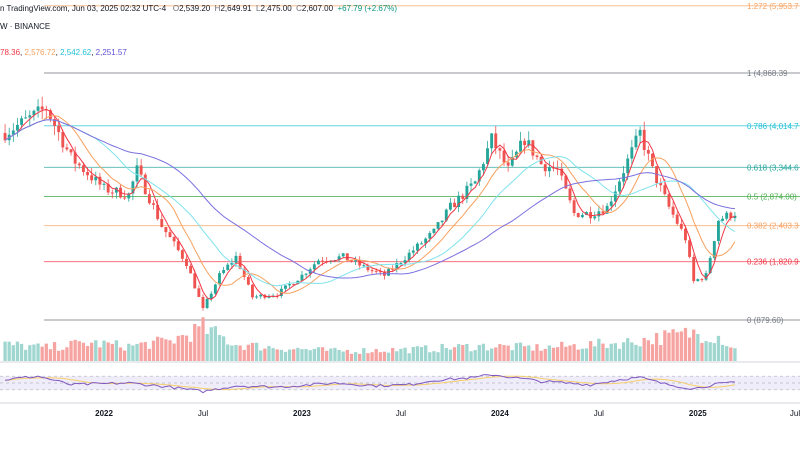  Describe the element at coordinates (773, 126) in the screenshot. I see `fib-label-2: 0.786 (4,014.7` at that location.